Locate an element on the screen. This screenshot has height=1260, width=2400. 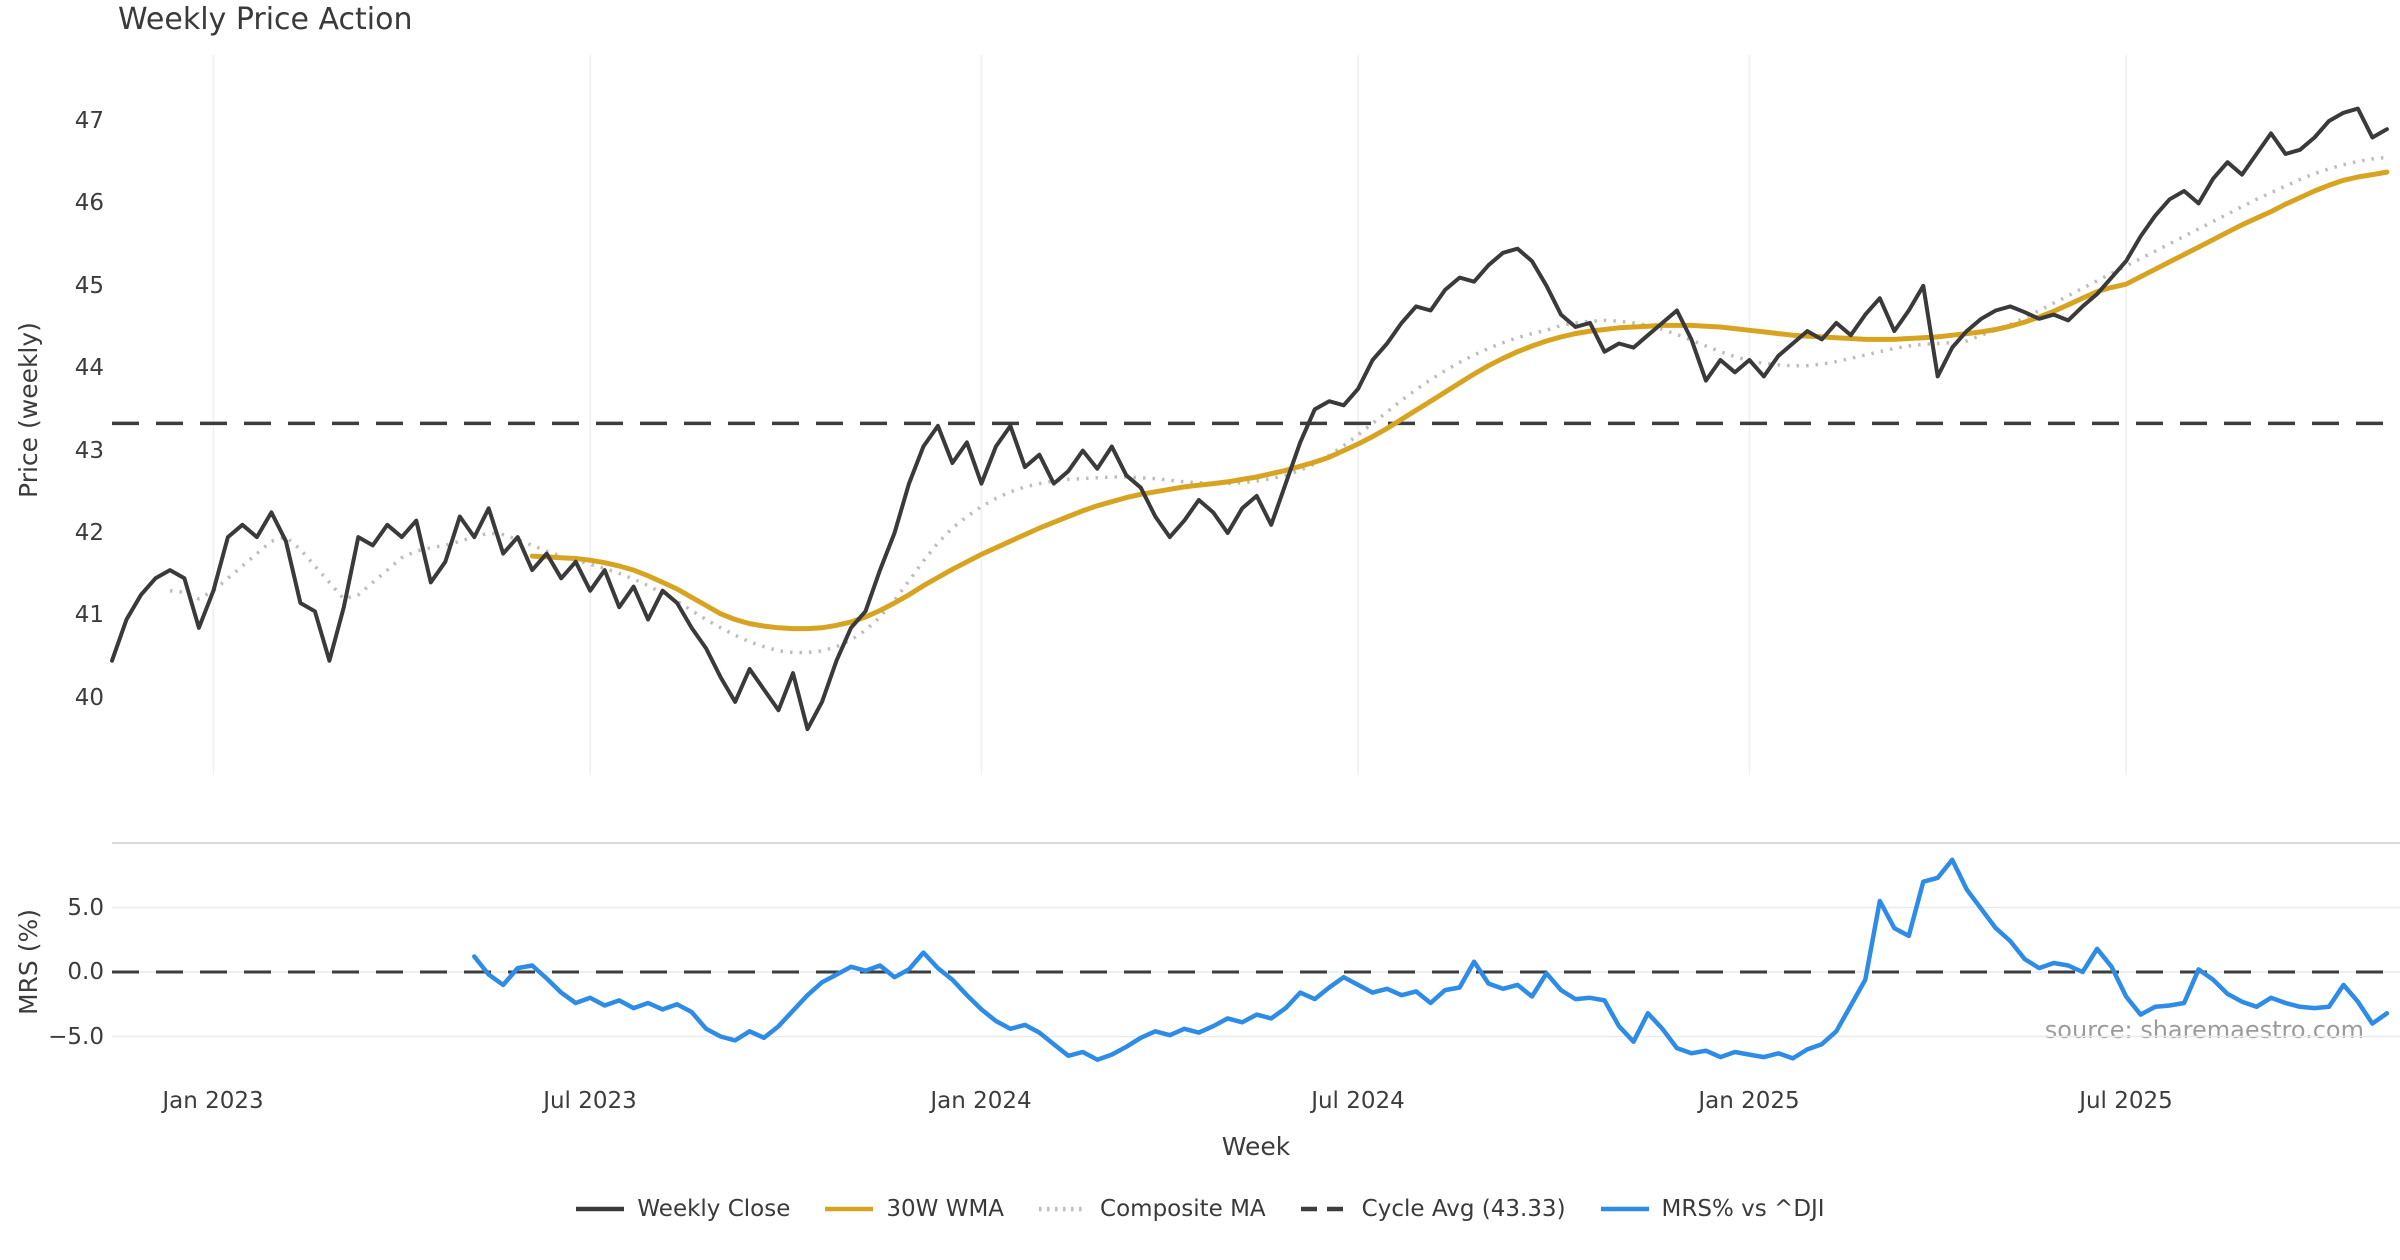
x-tick-label: Jan 2023 is located at coordinates (213, 1101).